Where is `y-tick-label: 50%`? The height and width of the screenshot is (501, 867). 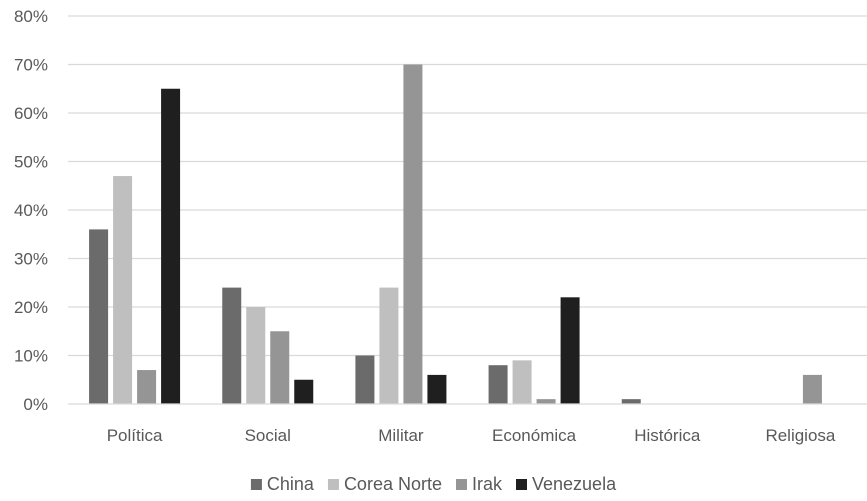 y-tick-label: 50% is located at coordinates (31, 162).